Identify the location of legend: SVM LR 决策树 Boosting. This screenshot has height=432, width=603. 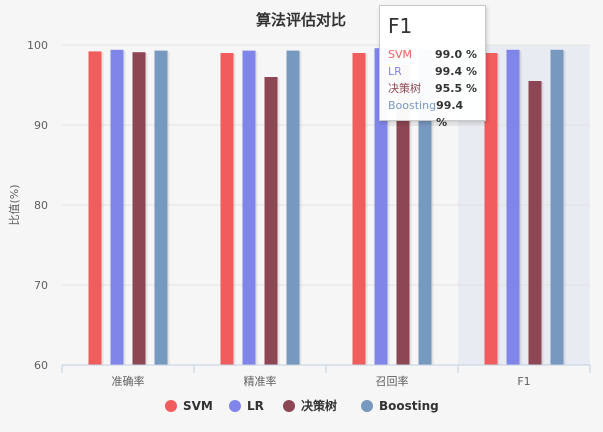
(302, 405).